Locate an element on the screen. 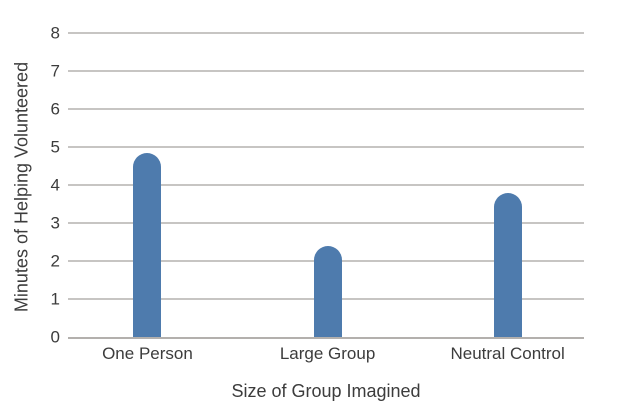 The height and width of the screenshot is (412, 638). bar-neutral-control is located at coordinates (507, 264).